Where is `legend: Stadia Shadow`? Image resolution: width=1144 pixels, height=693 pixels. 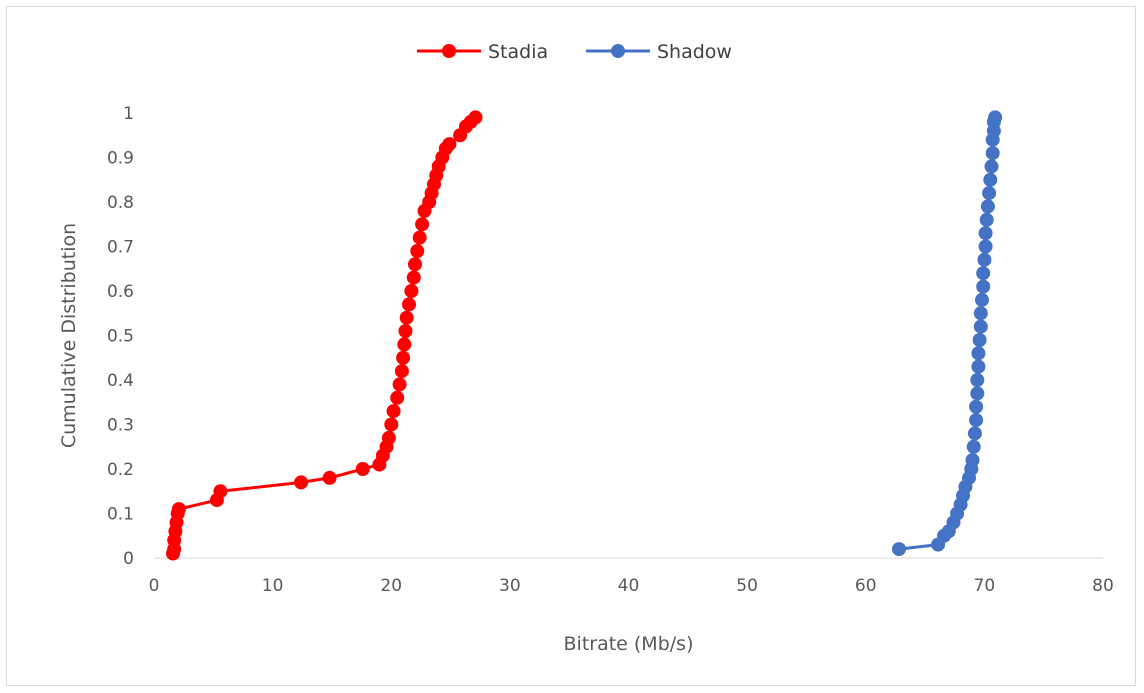
legend: Stadia Shadow is located at coordinates (574, 52).